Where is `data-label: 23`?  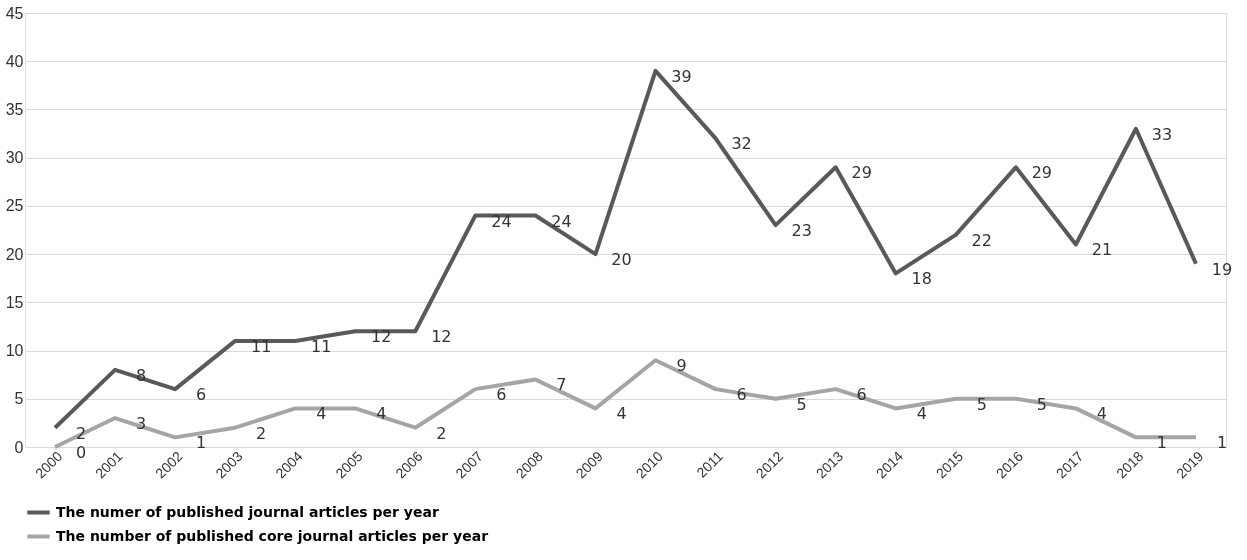
data-label: 23 is located at coordinates (801, 231).